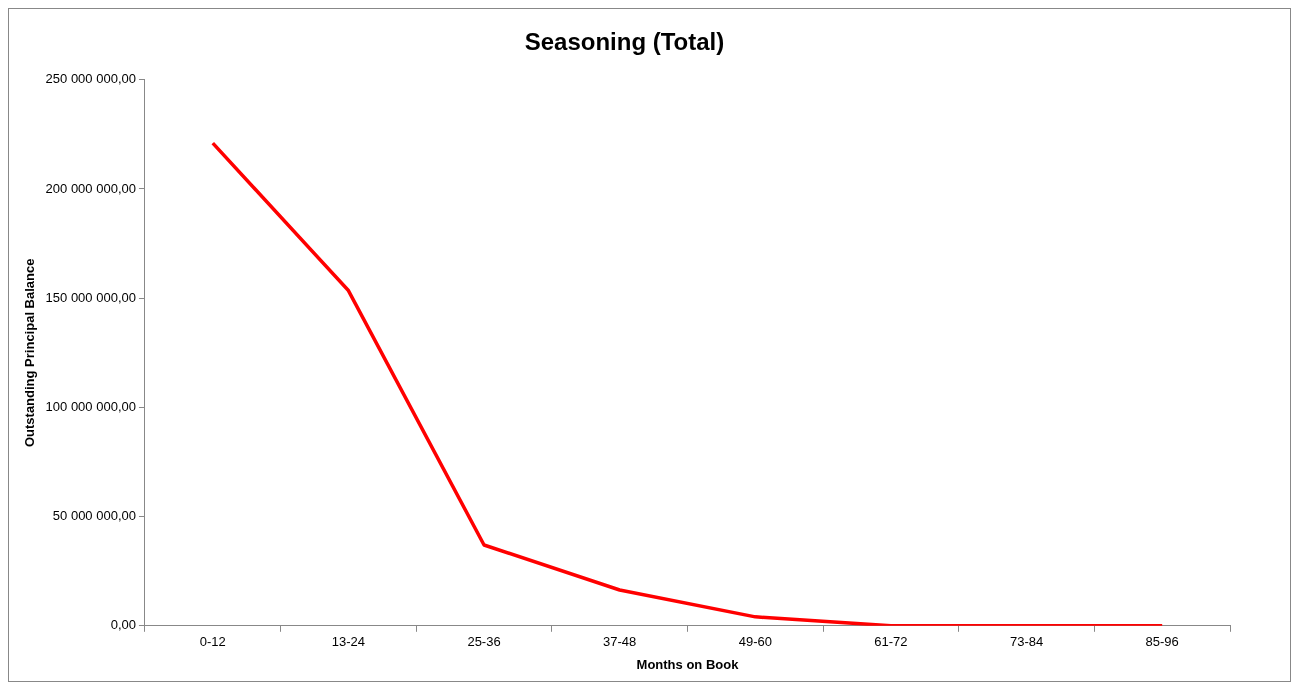  Describe the element at coordinates (90, 297) in the screenshot. I see `y-tick-label: 150 000 000,00` at that location.